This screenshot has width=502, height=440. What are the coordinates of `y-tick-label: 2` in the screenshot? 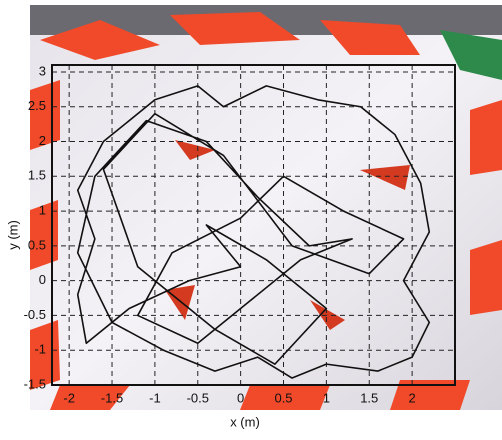 It's located at (42, 140).